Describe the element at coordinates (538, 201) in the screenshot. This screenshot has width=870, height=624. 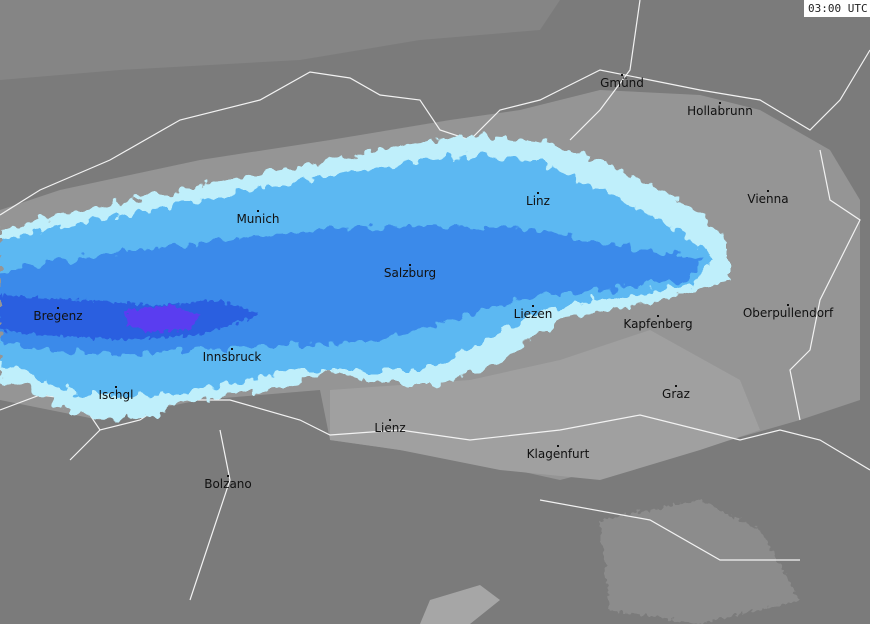
I see `city-label: Linz` at that location.